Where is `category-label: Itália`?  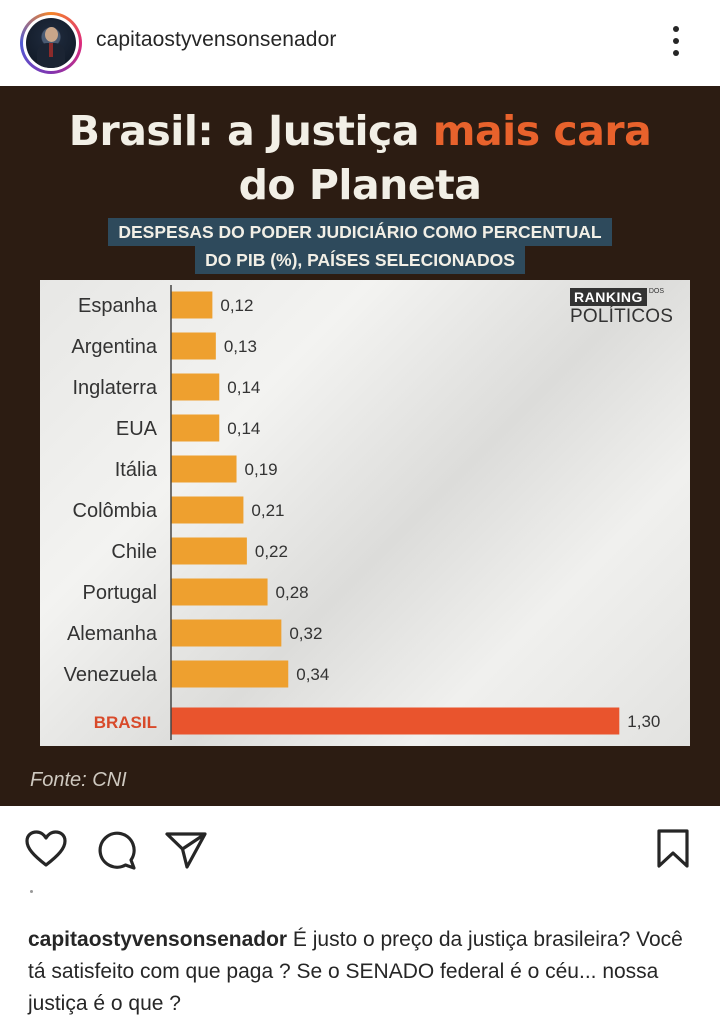 category-label: Itália is located at coordinates (136, 470).